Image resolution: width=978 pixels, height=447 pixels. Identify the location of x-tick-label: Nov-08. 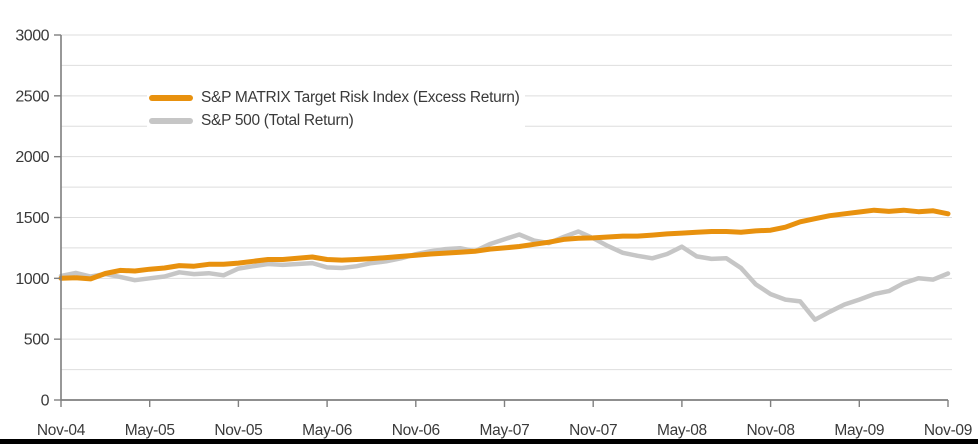
(771, 430).